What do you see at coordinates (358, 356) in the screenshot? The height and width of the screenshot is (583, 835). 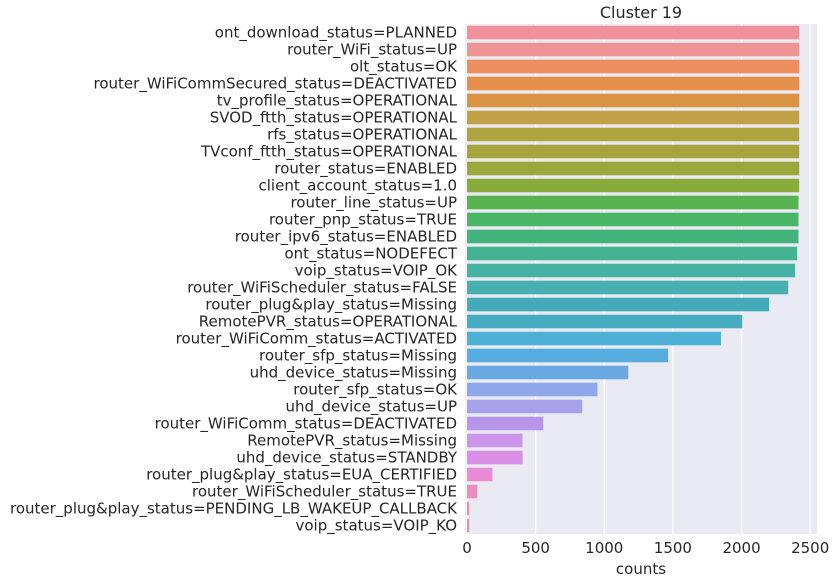 I see `category-label: router_sfp_status=Missing` at bounding box center [358, 356].